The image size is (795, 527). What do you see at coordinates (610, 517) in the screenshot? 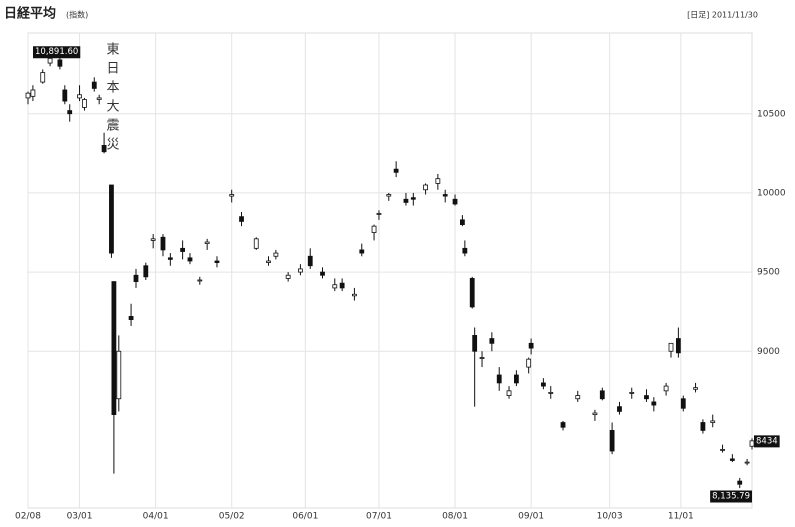
I see `x-tick-label: 10/03` at bounding box center [610, 517].